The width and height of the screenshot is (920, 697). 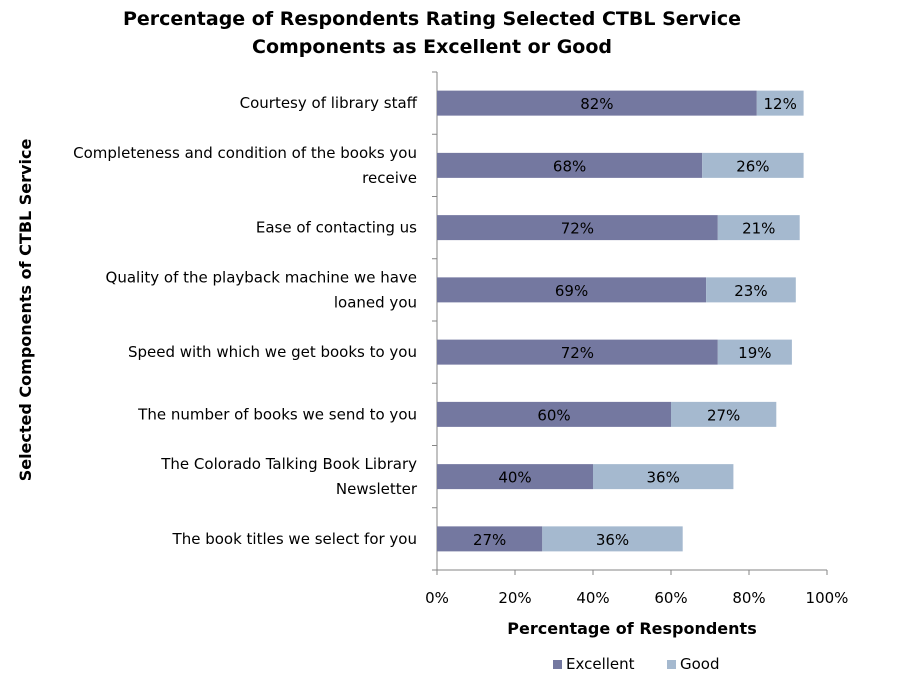 I want to click on category-label: Newsletter, so click(x=377, y=489).